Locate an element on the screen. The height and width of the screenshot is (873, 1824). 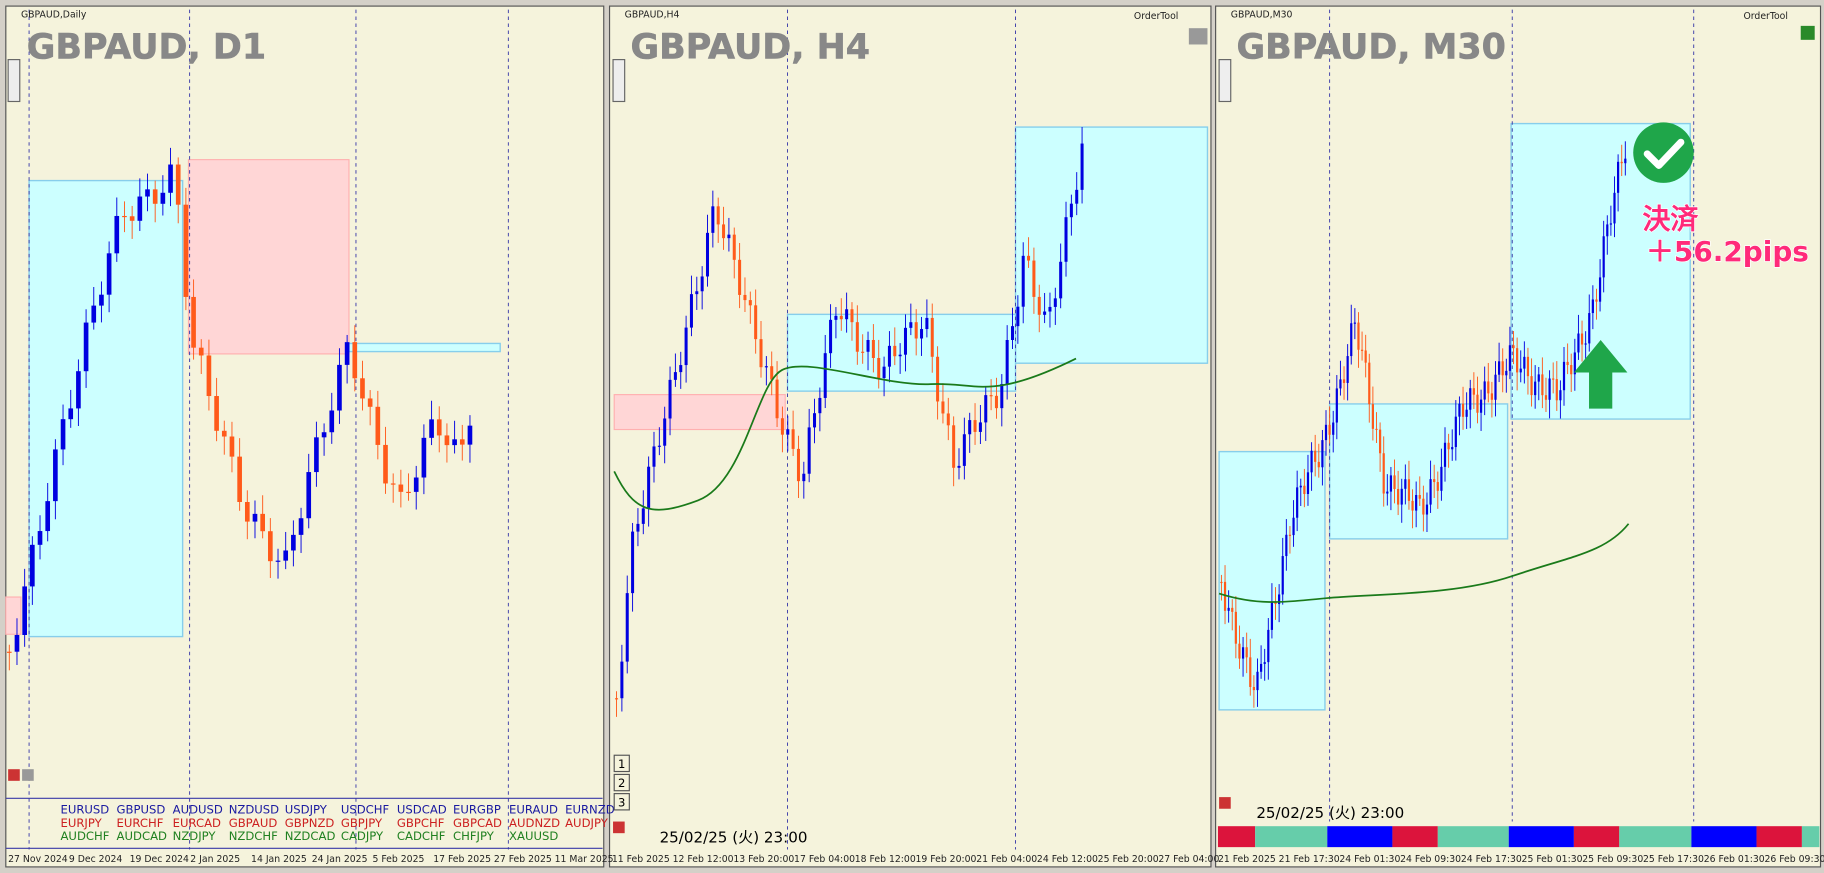
symbol: AUDUSD is located at coordinates (198, 809).